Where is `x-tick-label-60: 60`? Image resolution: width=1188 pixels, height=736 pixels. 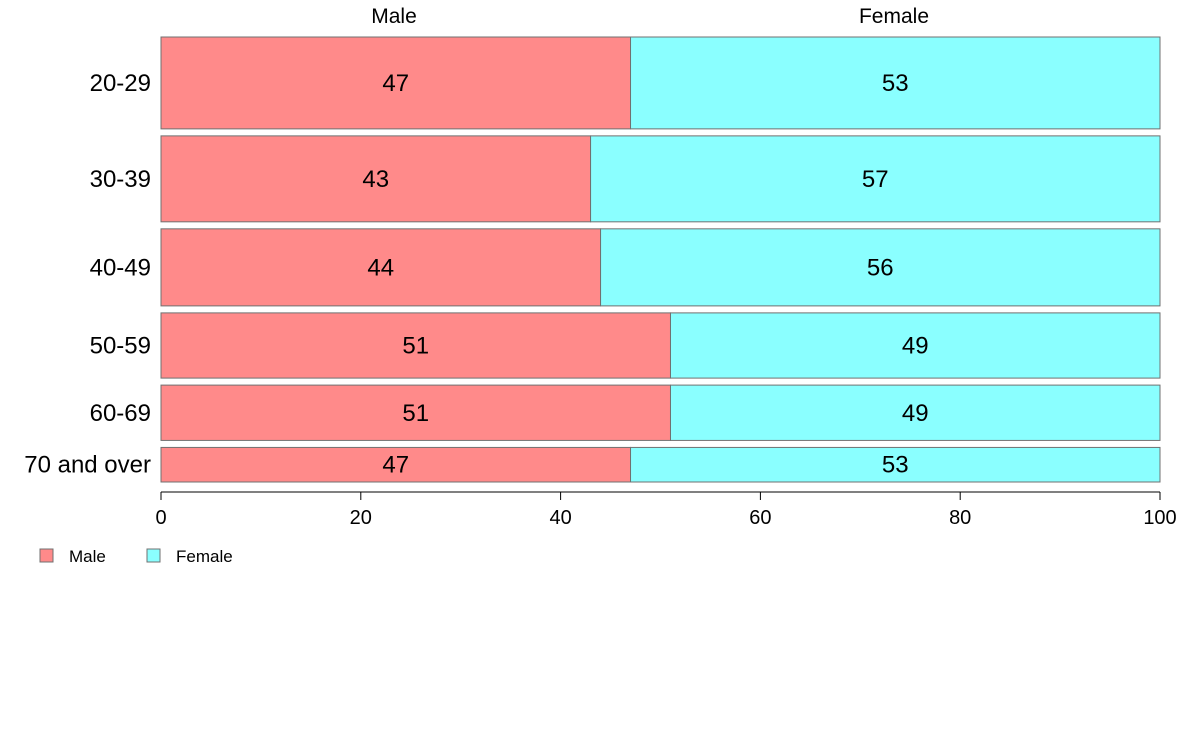 x-tick-label-60: 60 is located at coordinates (760, 518).